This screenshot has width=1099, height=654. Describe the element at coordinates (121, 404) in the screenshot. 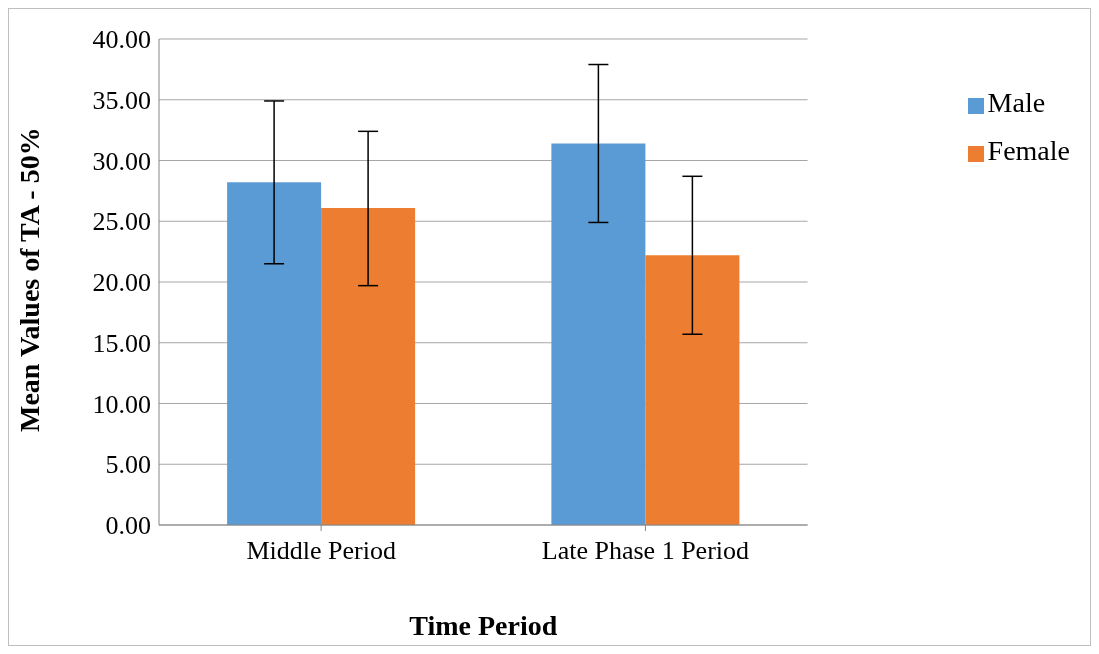

I see `y-tick-label: 10.00` at that location.